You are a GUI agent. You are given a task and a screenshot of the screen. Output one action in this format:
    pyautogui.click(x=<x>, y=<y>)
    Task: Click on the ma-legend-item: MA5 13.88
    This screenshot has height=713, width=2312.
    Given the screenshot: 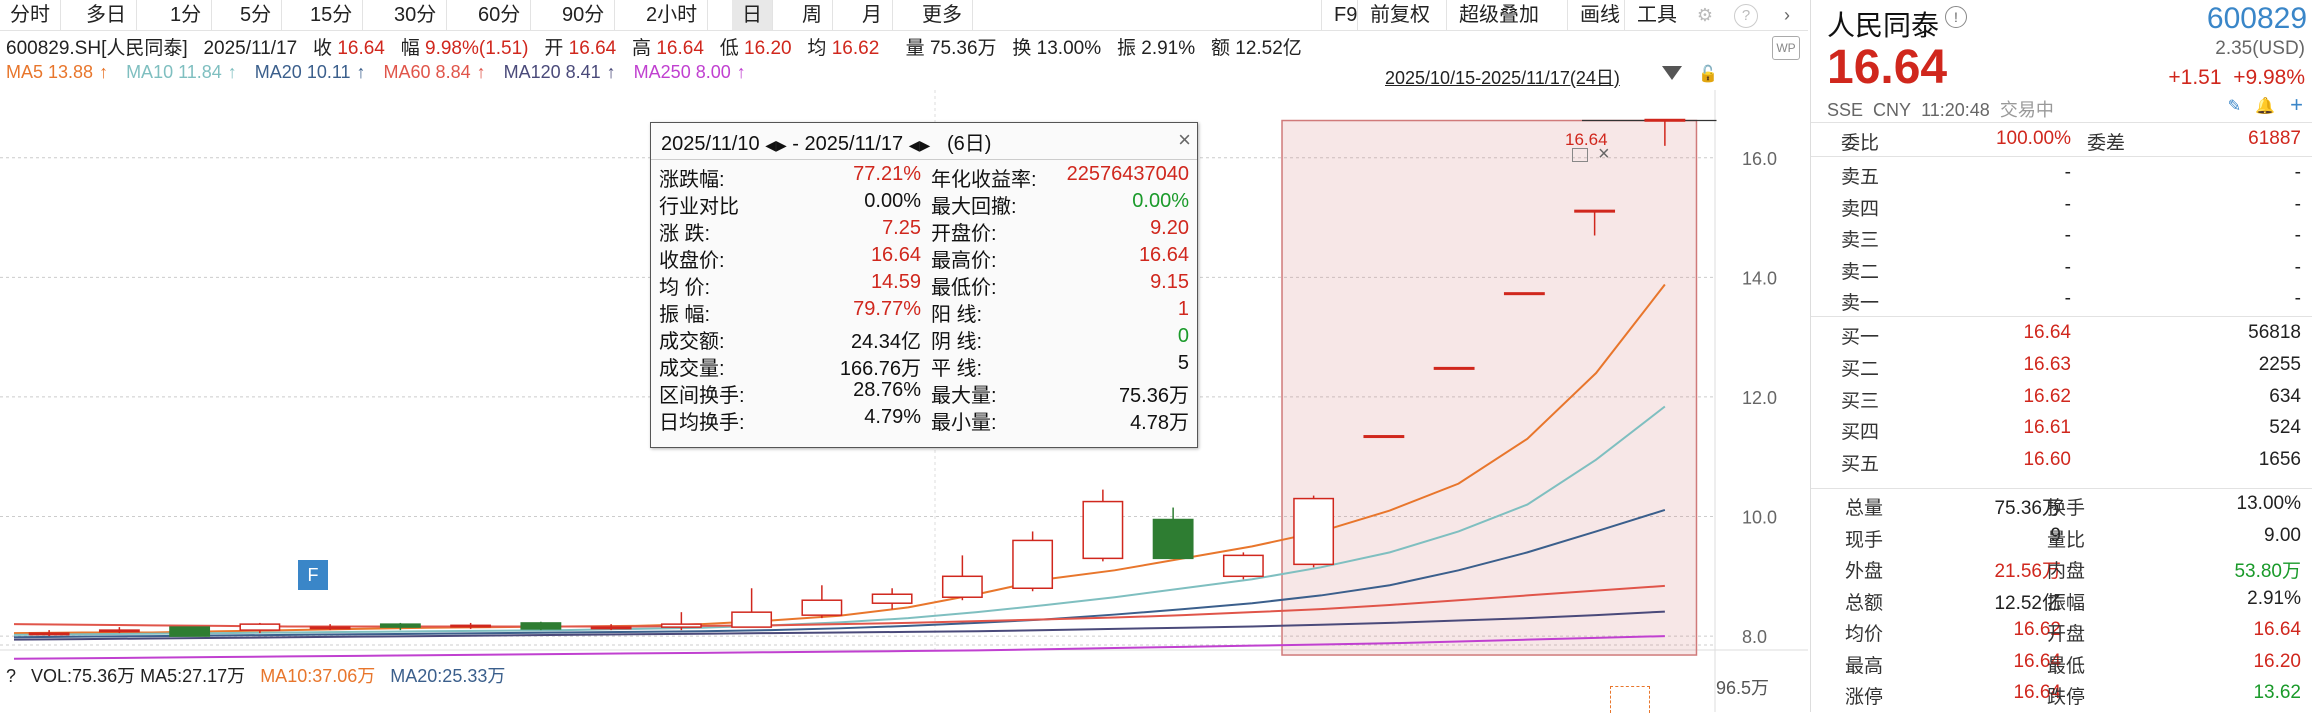 What is the action you would take?
    pyautogui.click(x=50, y=72)
    